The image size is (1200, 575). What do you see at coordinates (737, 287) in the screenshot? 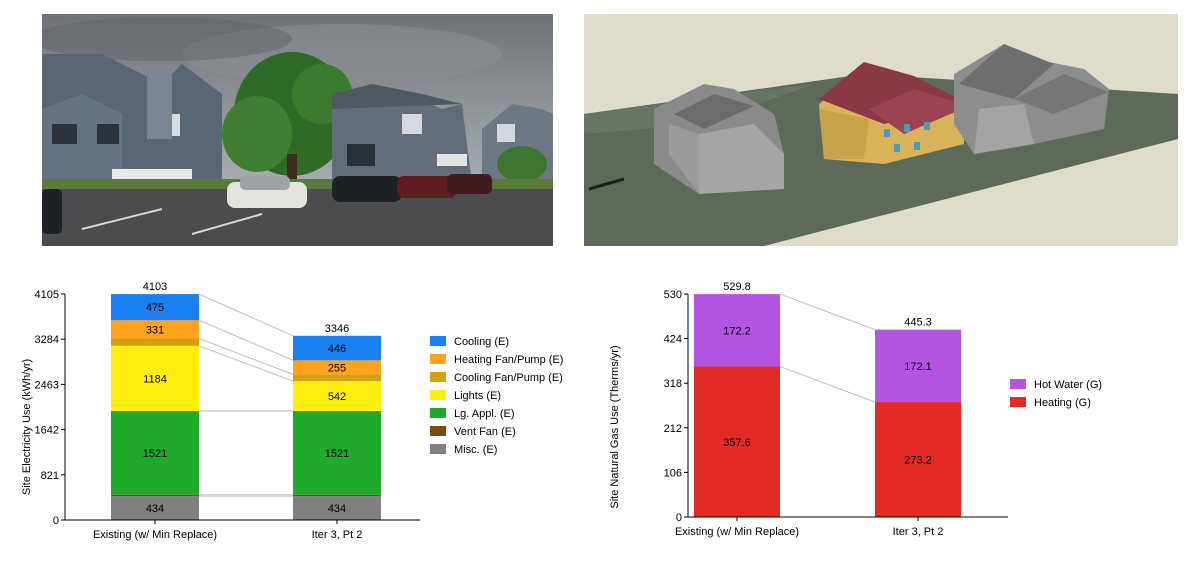
I see `total-label: 529.8` at bounding box center [737, 287].